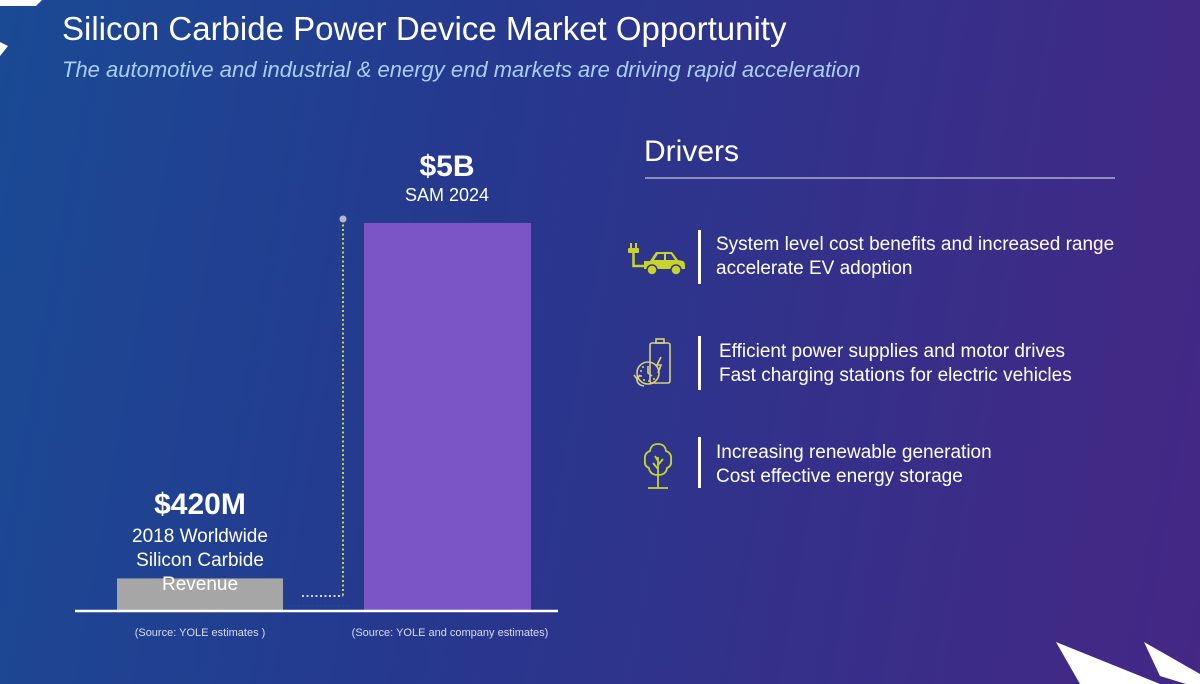  Describe the element at coordinates (652, 362) in the screenshot. I see `battery-charging-icon` at that location.